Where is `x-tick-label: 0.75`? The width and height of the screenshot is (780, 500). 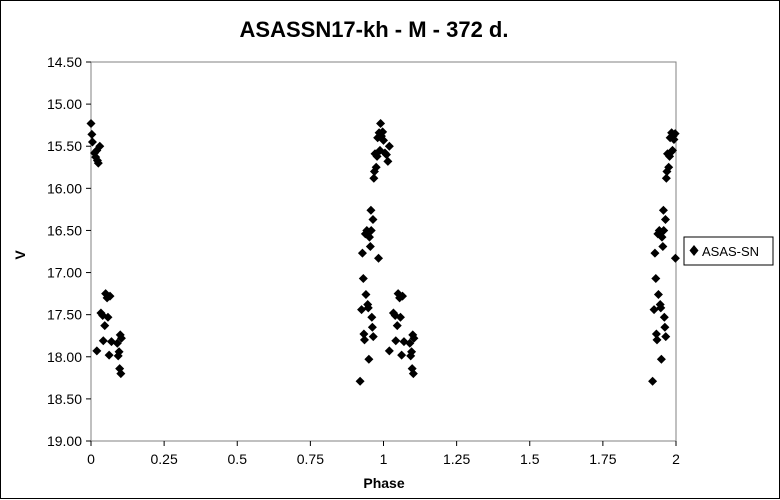
x-tick-label: 0.75 is located at coordinates (310, 459).